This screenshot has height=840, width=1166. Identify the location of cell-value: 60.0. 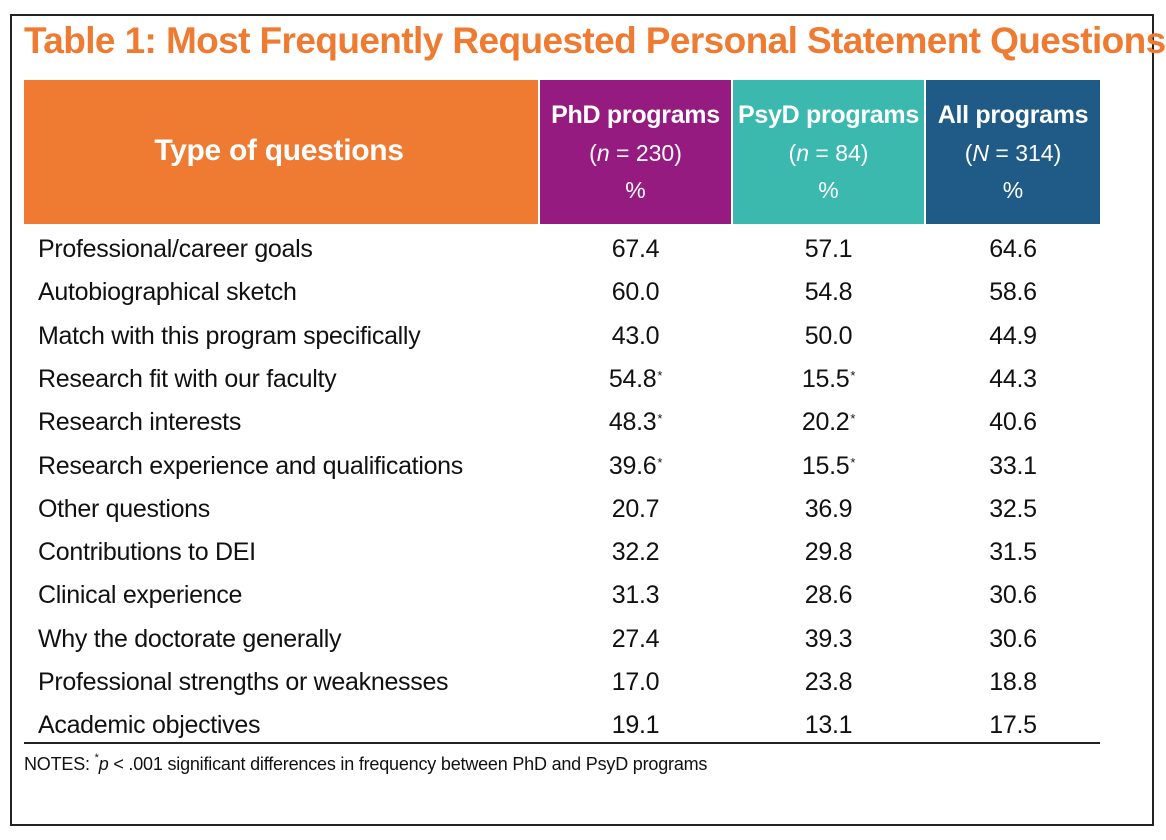
(635, 292).